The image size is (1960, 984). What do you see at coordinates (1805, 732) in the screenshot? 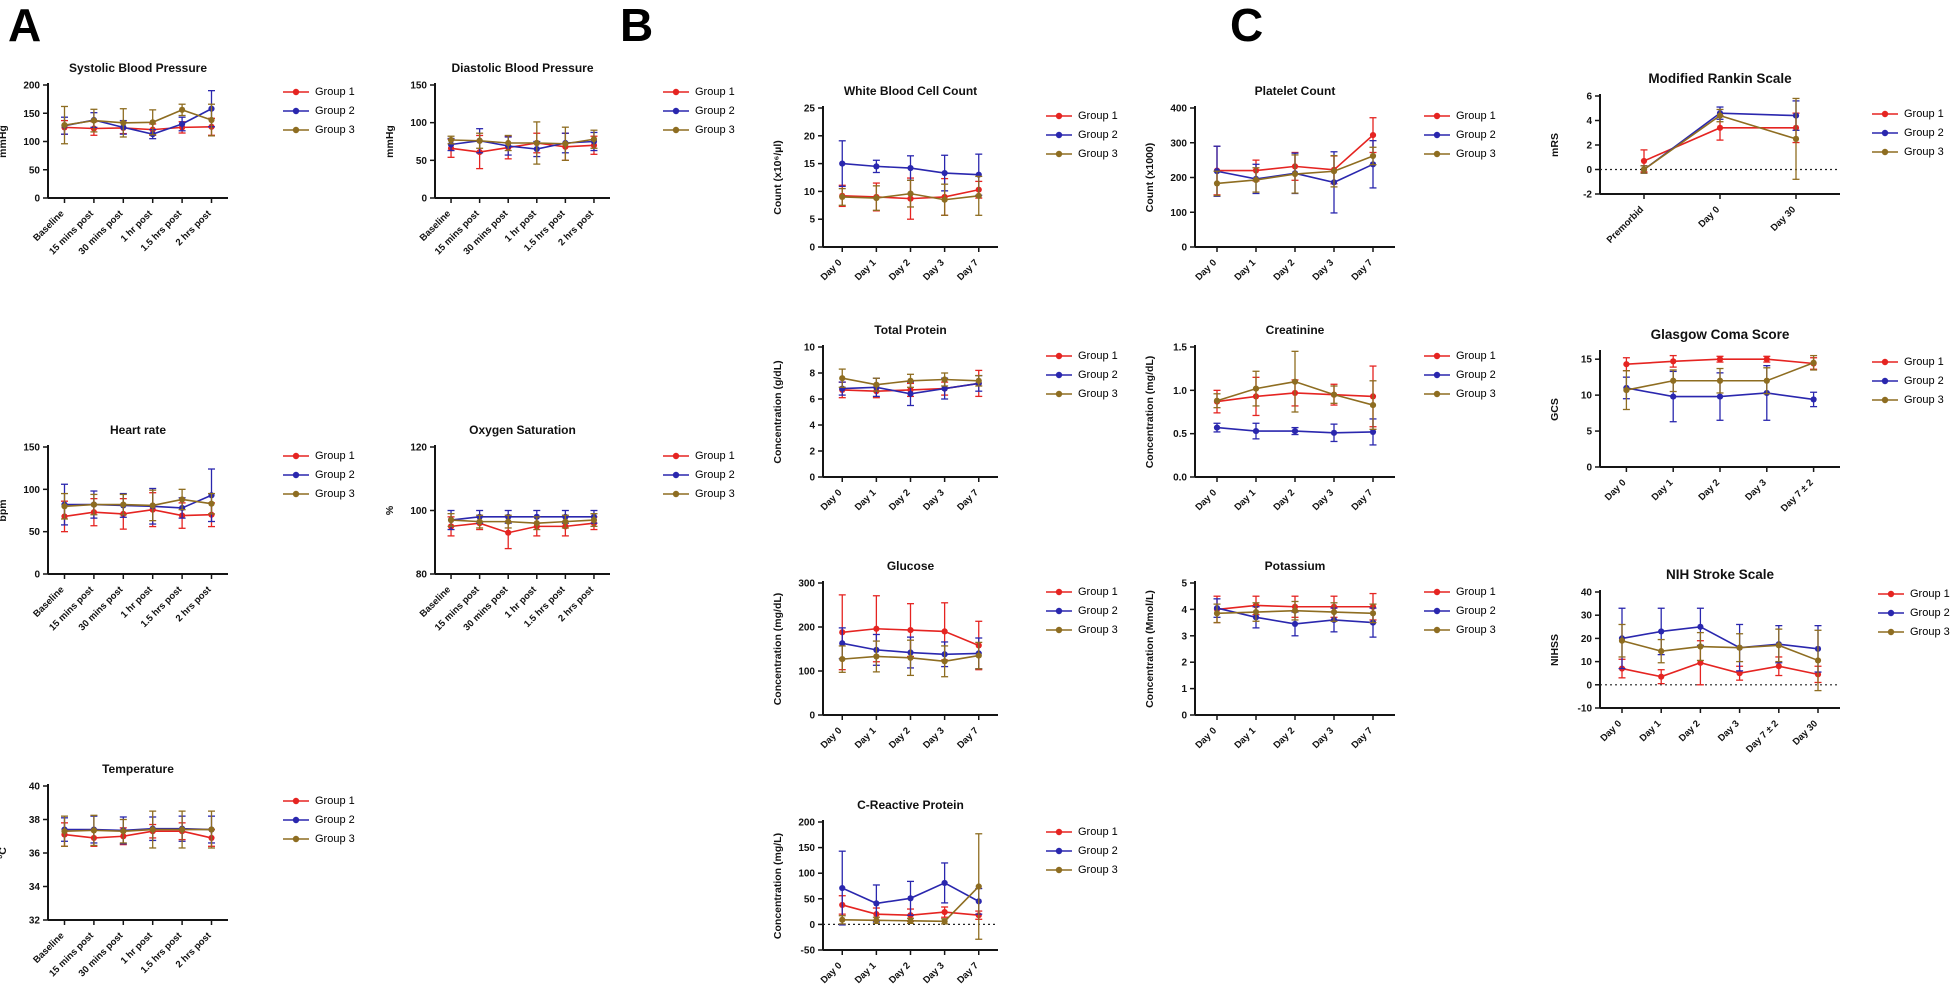
I see `x-tick-label: Day 30` at bounding box center [1805, 732].